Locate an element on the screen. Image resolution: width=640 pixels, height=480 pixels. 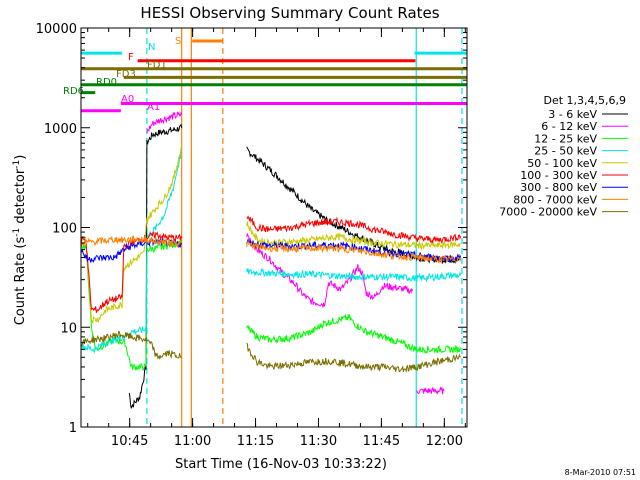
flag-label-a1: A1 is located at coordinates (153, 107).